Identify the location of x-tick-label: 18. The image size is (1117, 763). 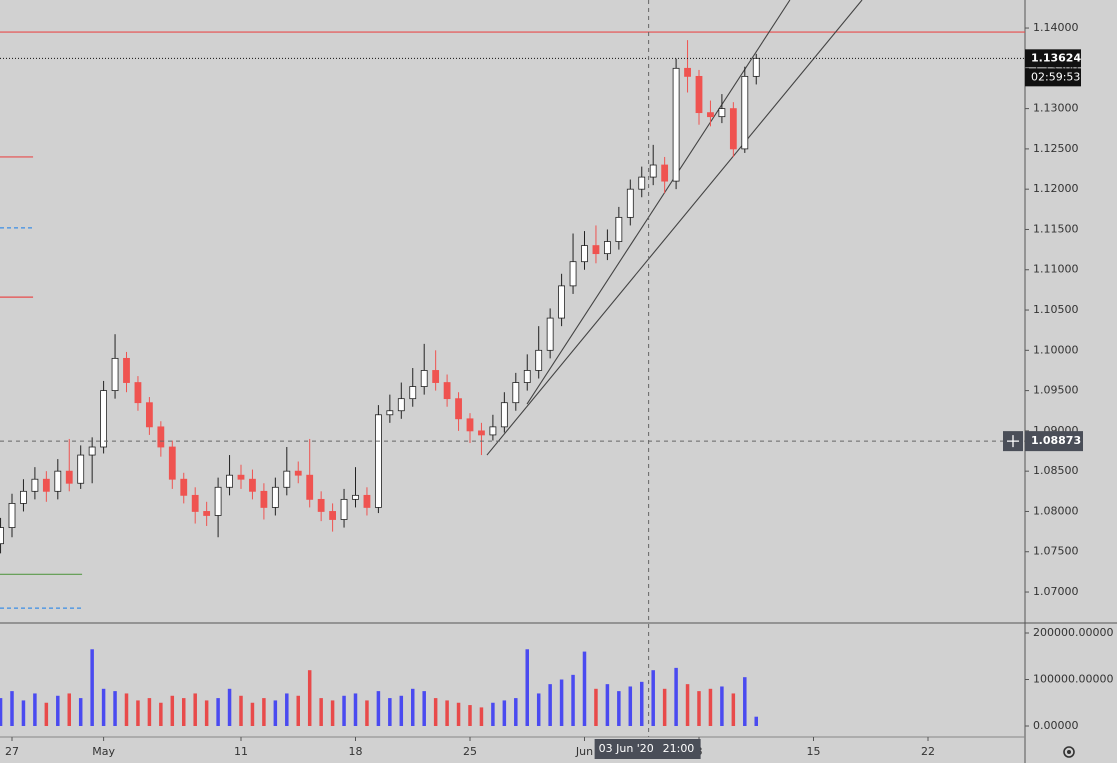
(355, 751).